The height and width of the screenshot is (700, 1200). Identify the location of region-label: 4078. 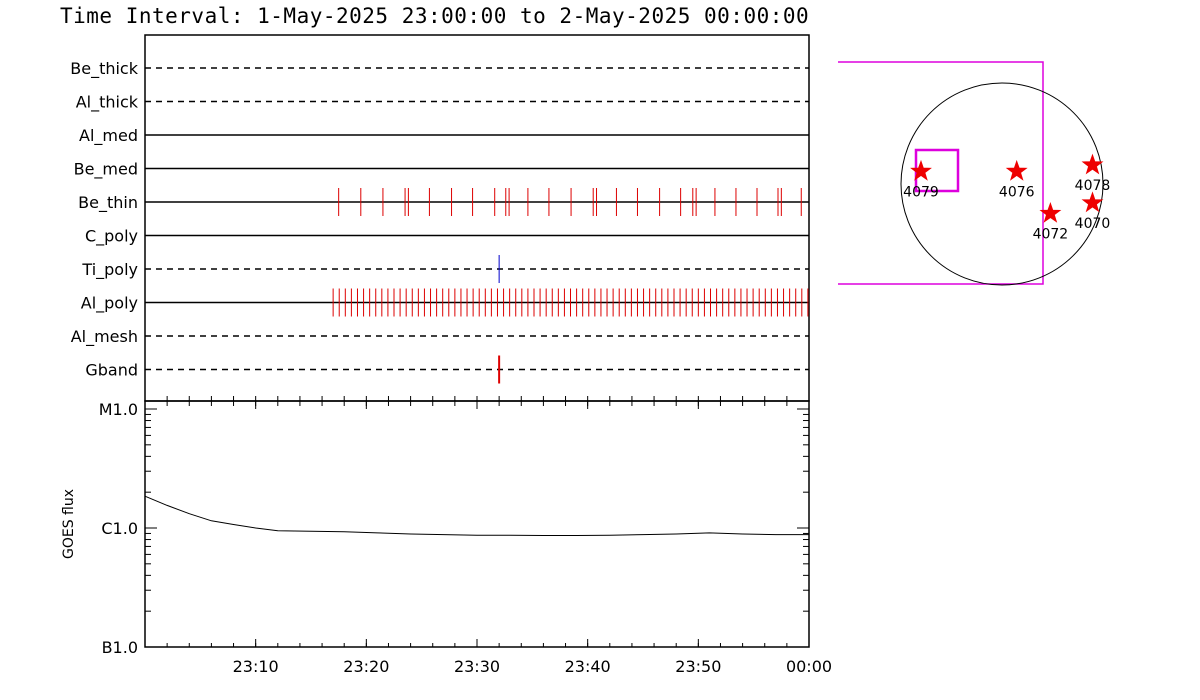
(1093, 186).